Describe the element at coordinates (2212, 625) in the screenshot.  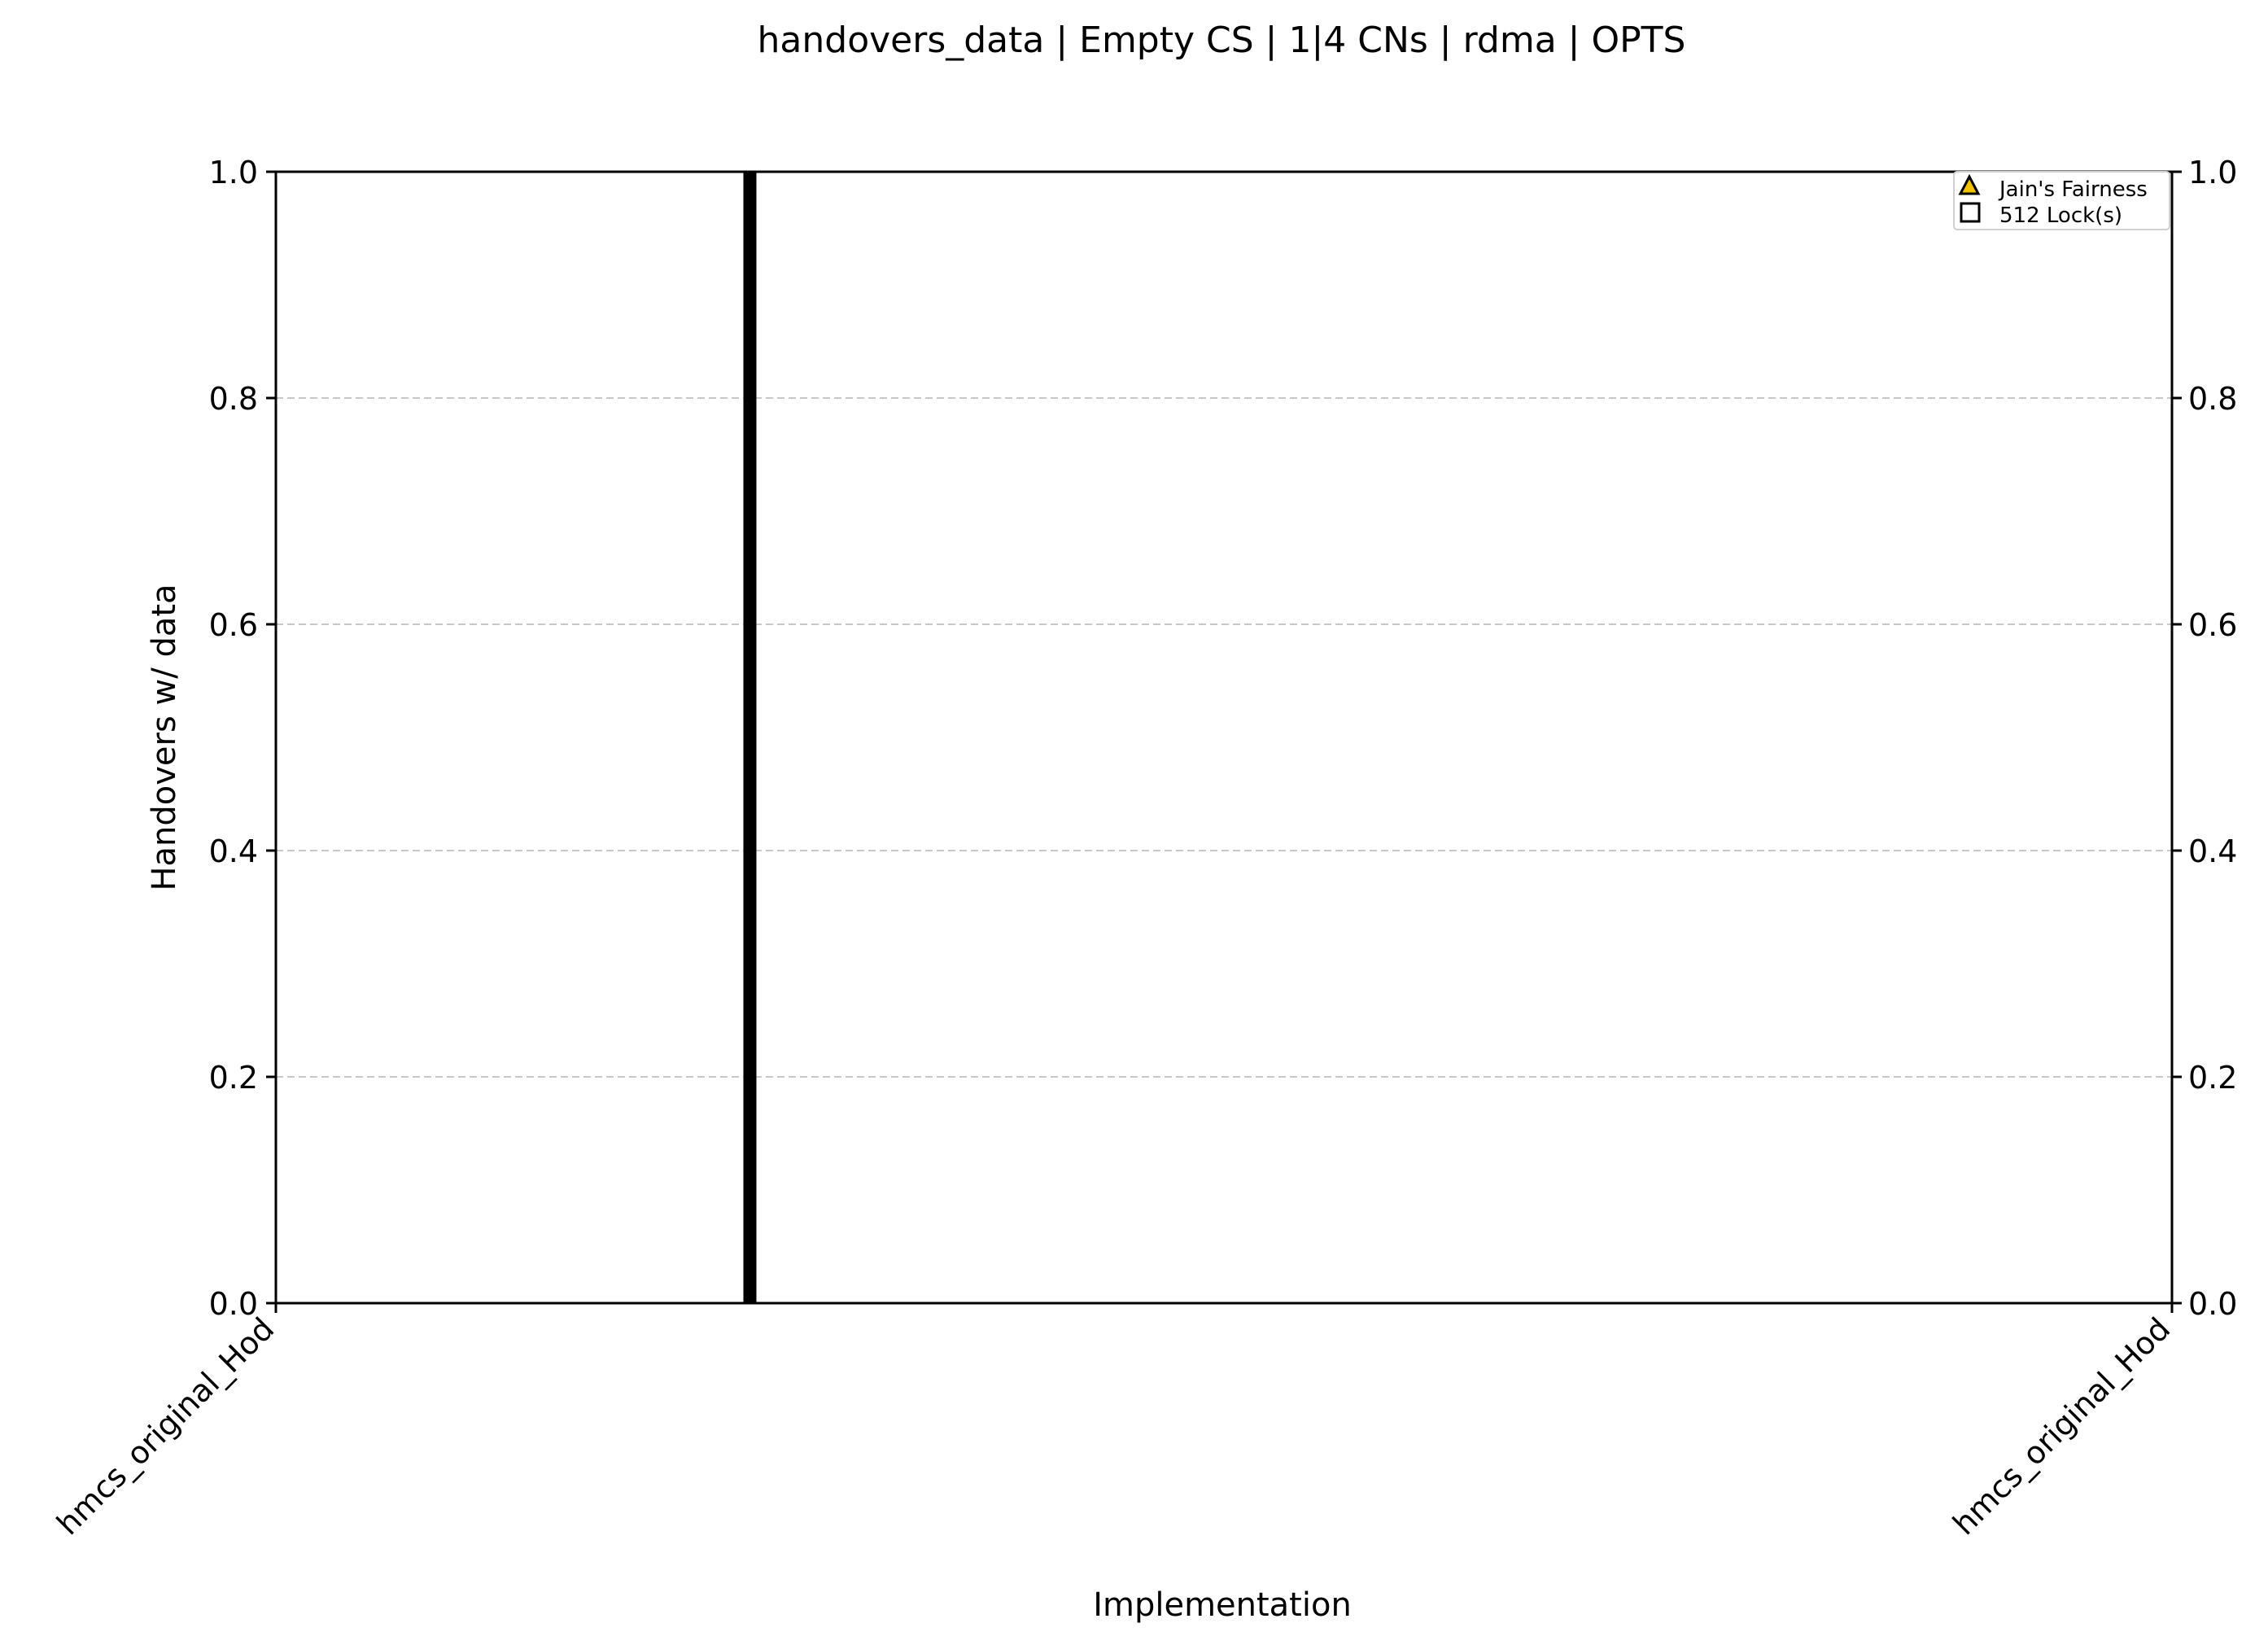
I see `right-y-tick-label: 0.6` at that location.